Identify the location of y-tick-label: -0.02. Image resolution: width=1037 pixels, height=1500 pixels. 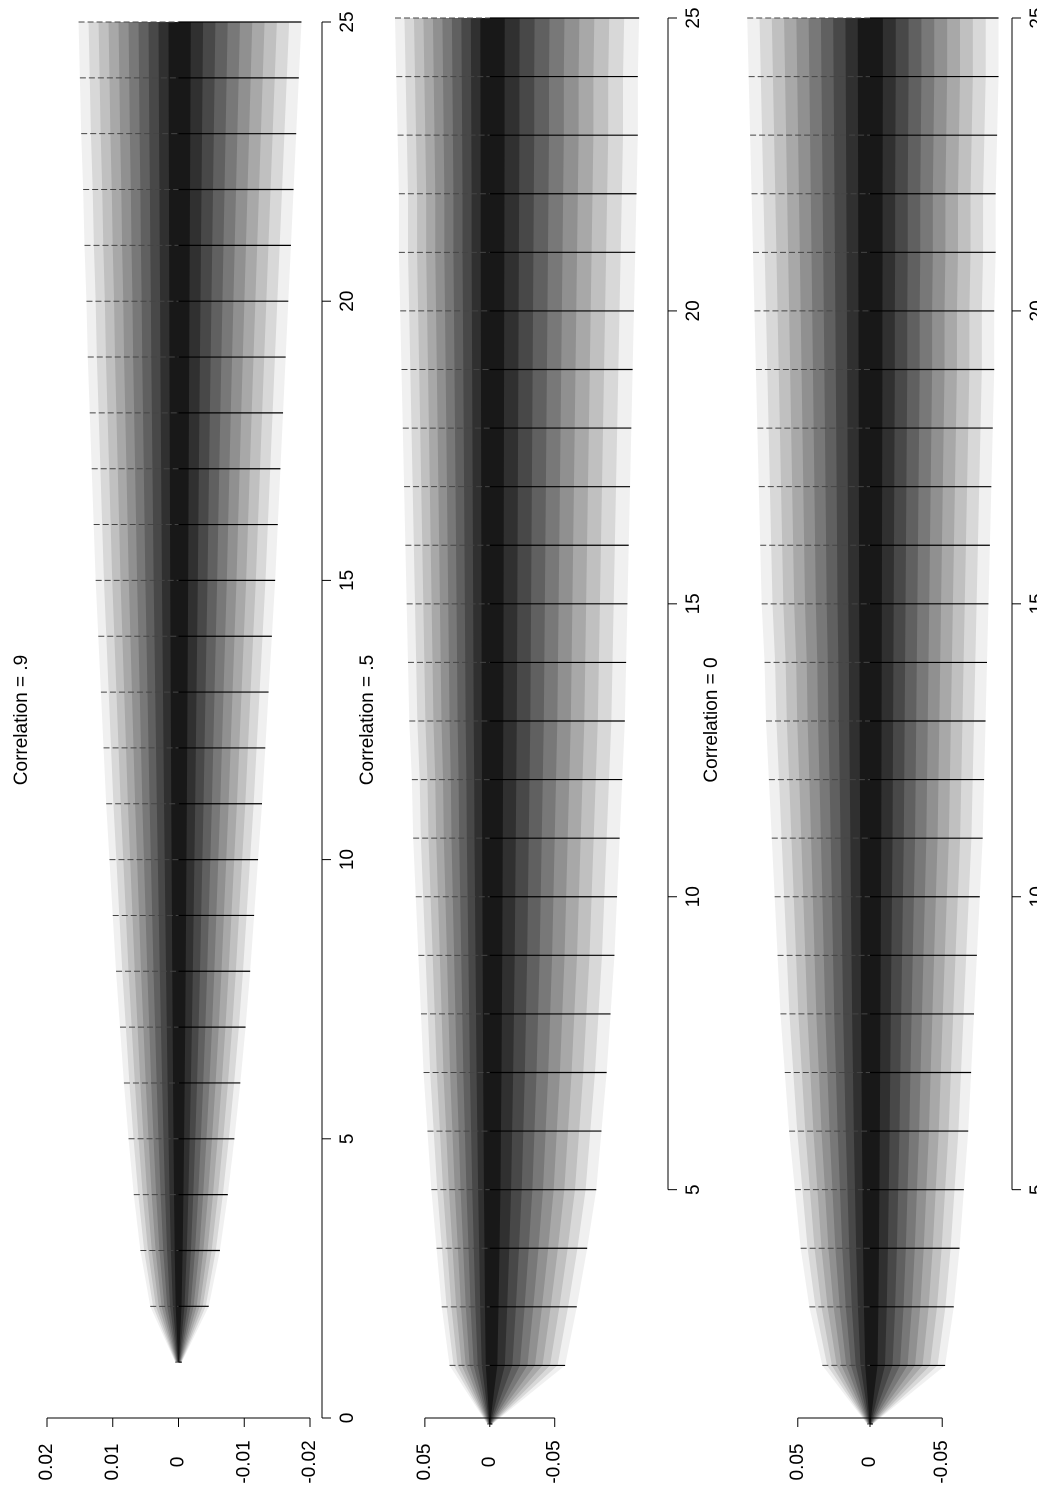
(309, 1461).